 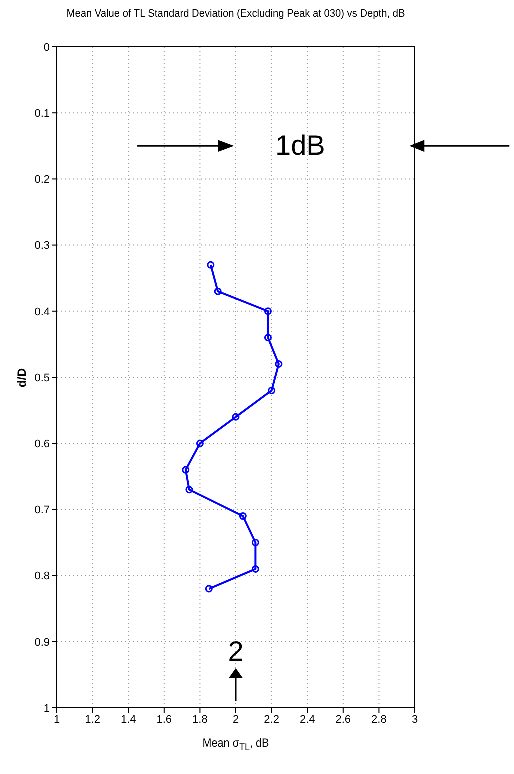 I want to click on x-tick-label: 1.2, so click(x=92, y=720).